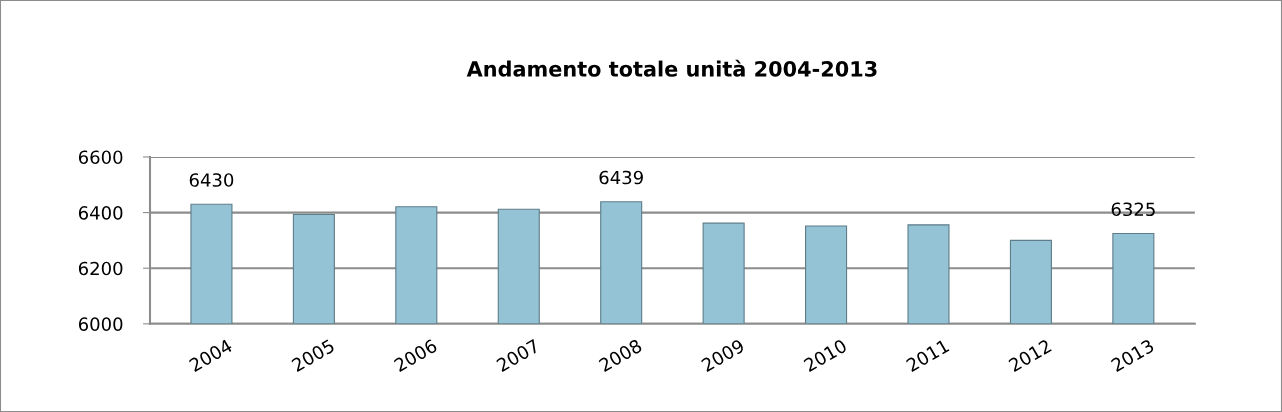  Describe the element at coordinates (1133, 209) in the screenshot. I see `data-label: 6325` at that location.